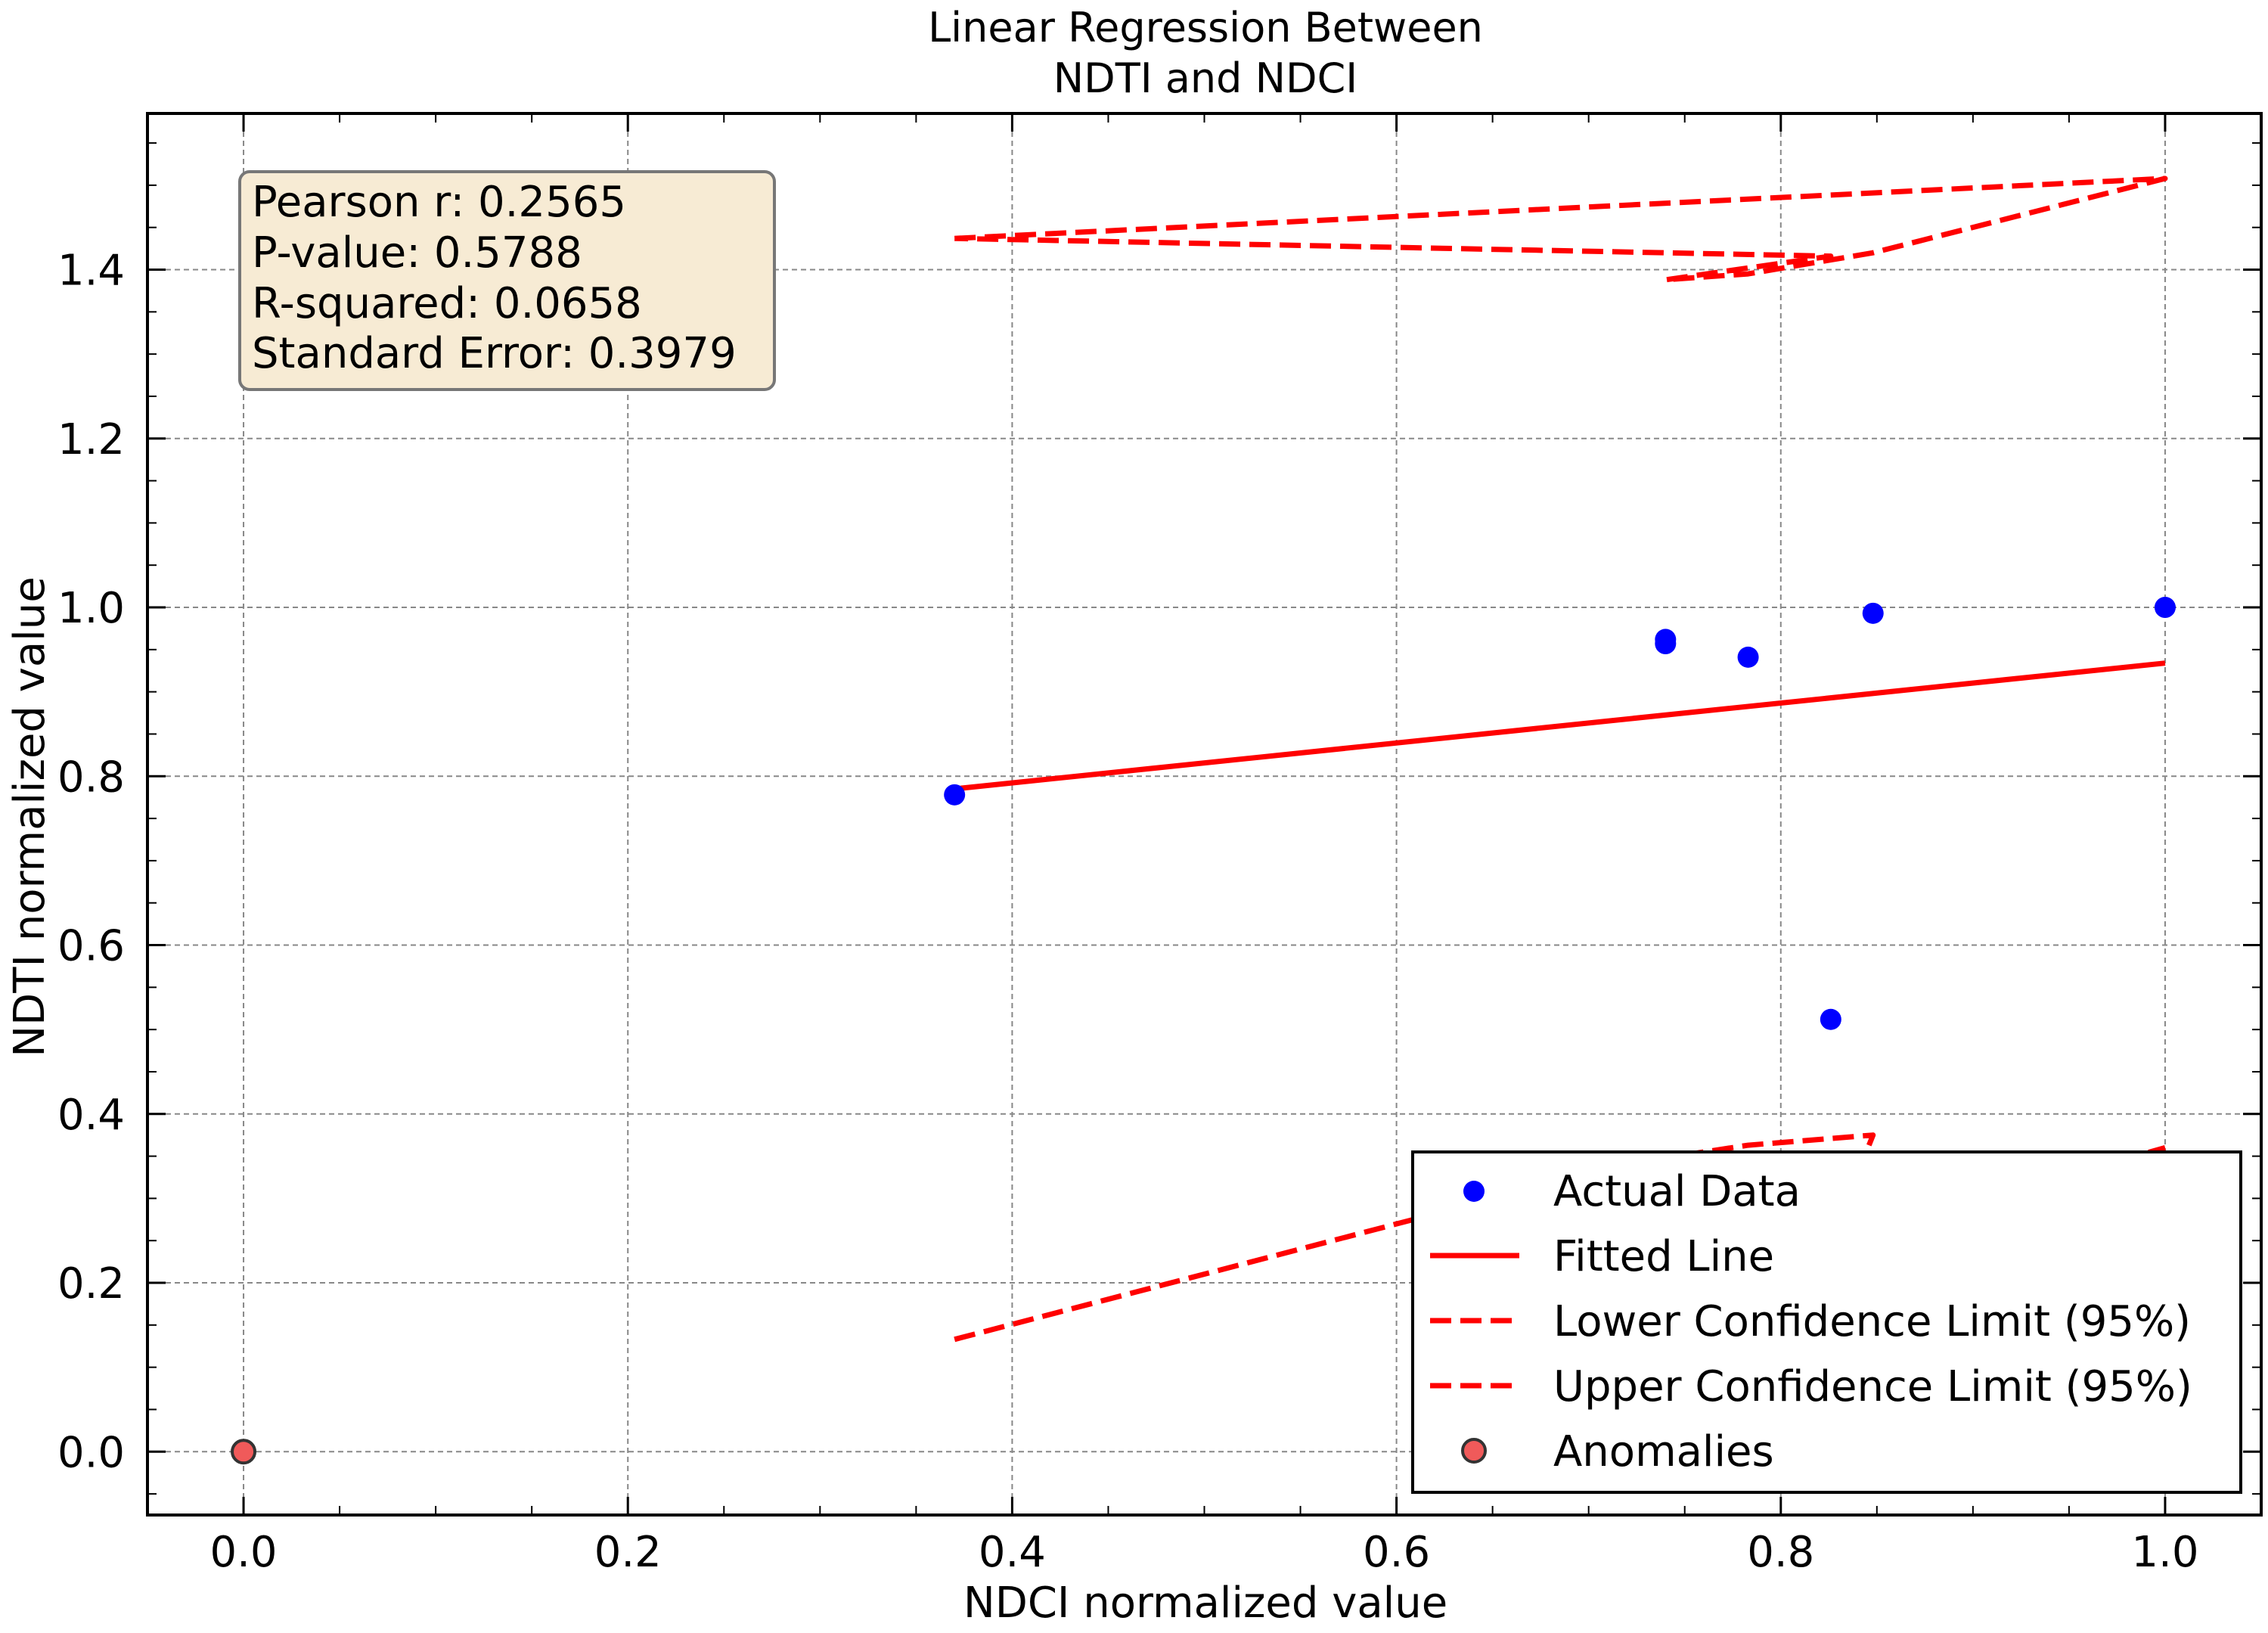  I want to click on x-tick-label: 0.4, so click(1012, 1553).